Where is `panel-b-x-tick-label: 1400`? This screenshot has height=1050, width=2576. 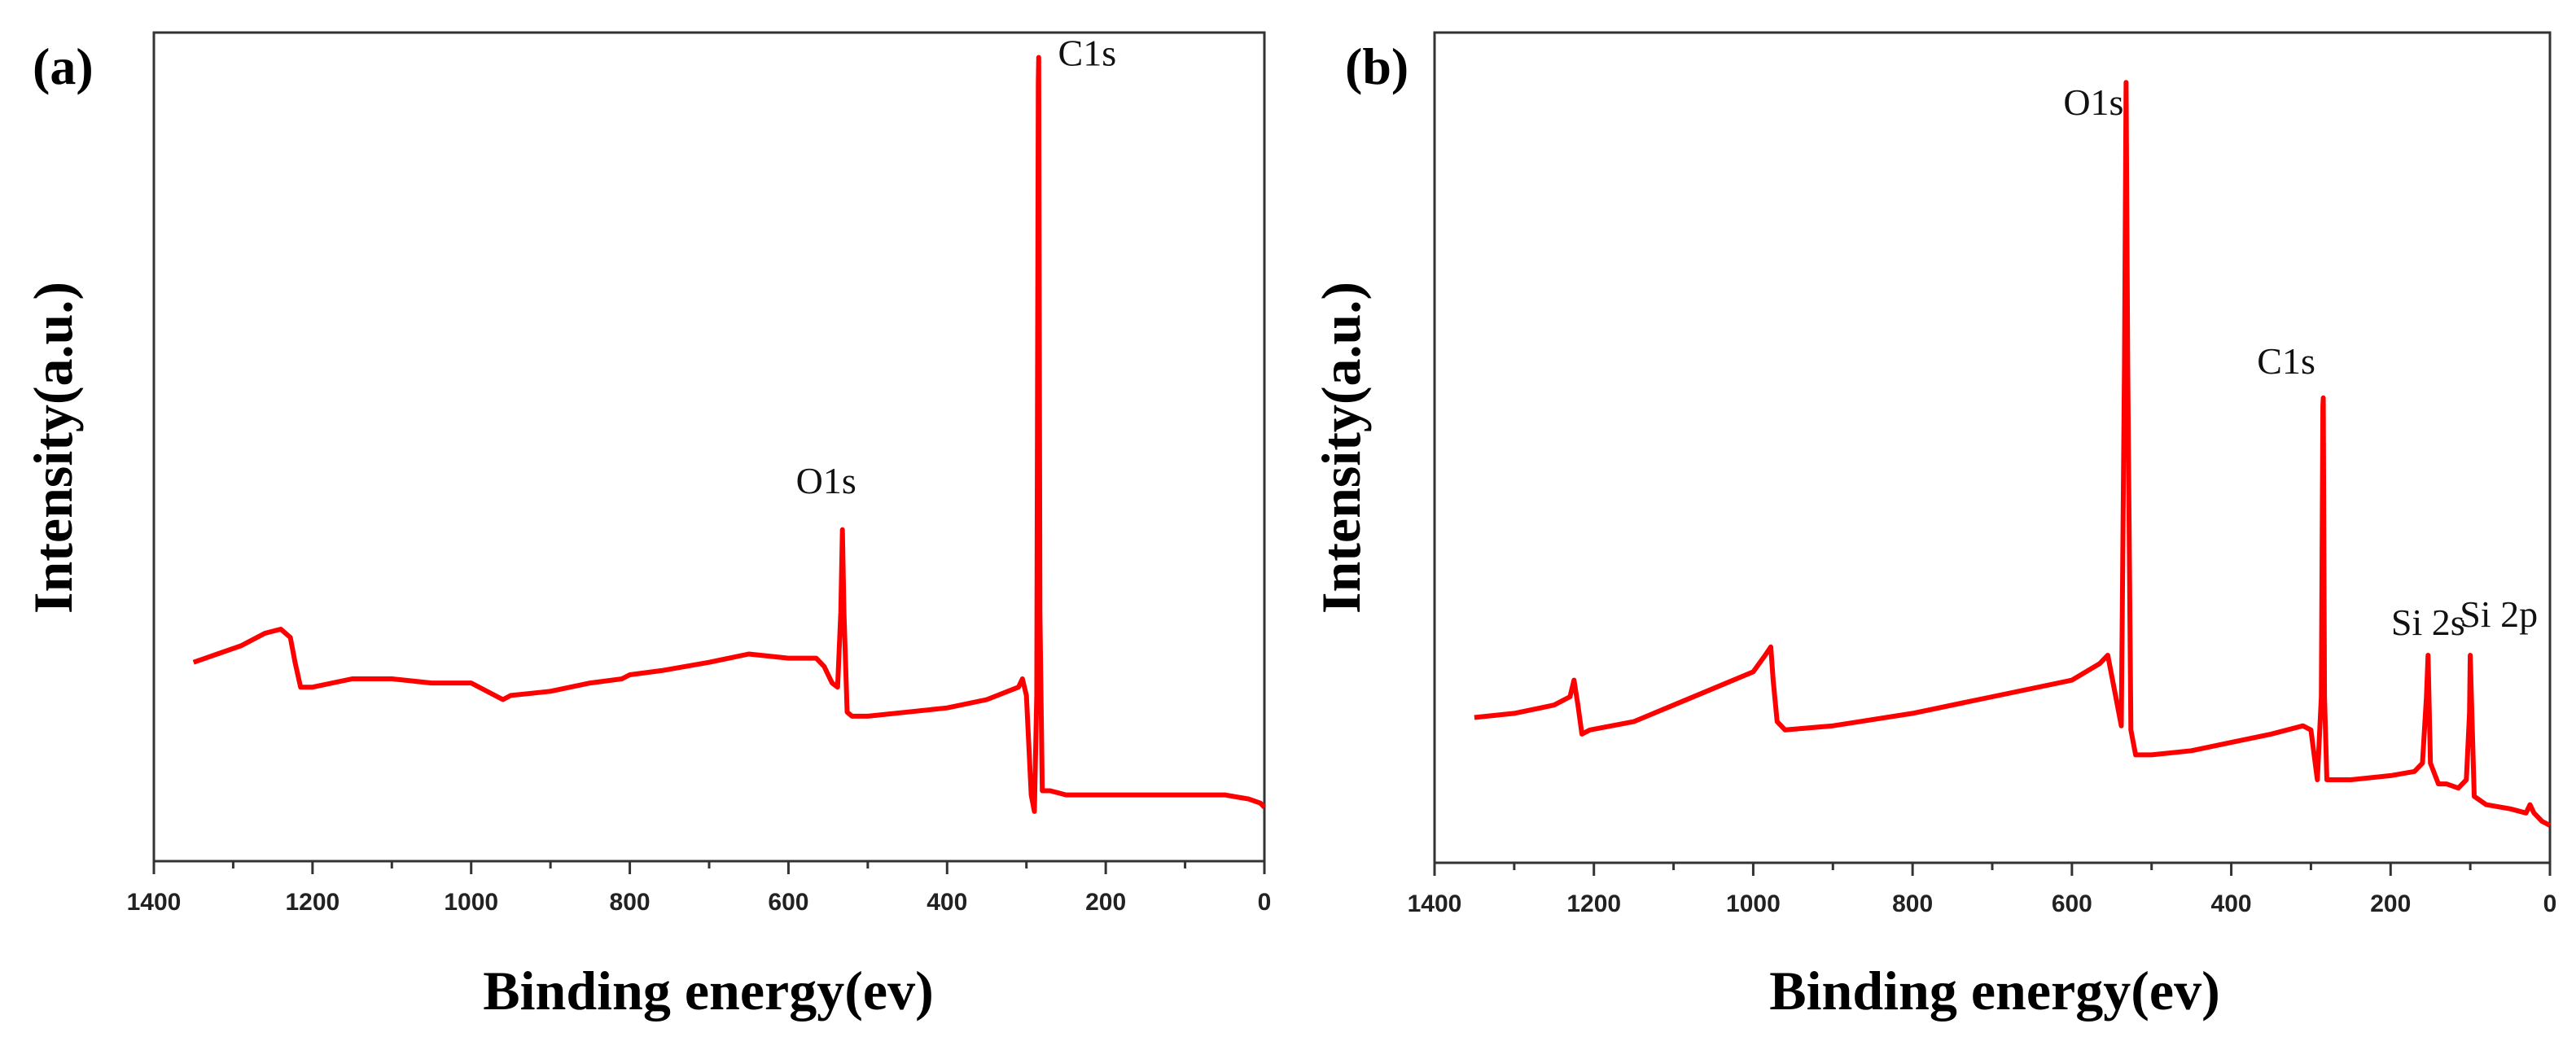
panel-b-x-tick-label: 1400 is located at coordinates (1435, 903).